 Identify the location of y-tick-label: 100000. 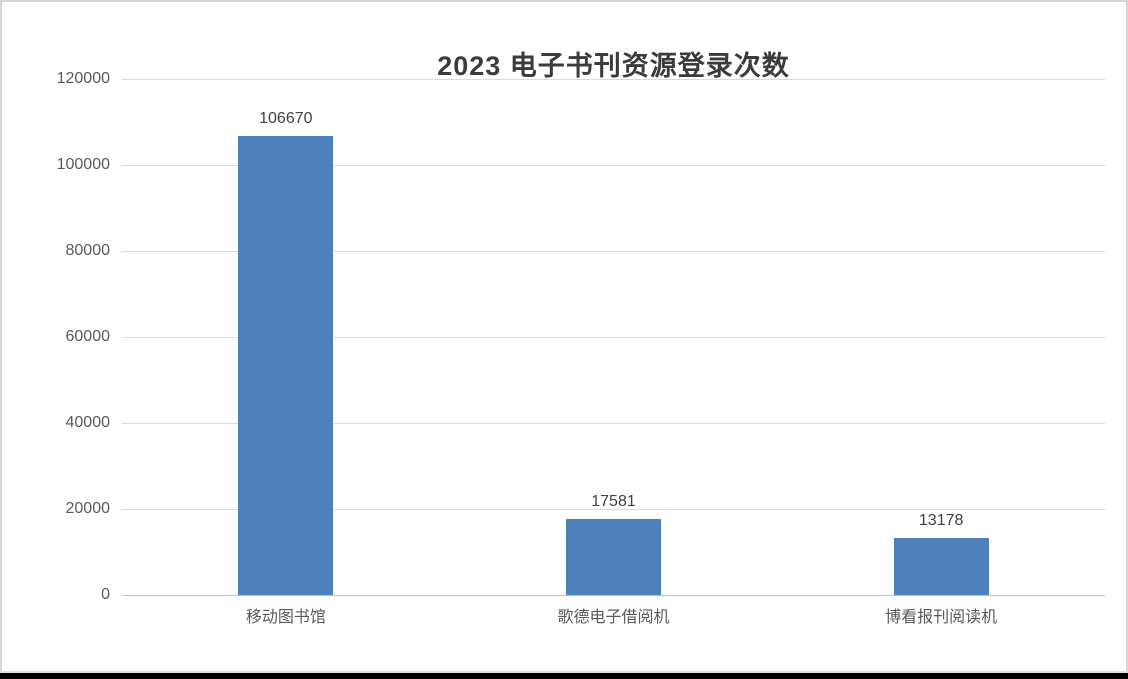
(83, 164).